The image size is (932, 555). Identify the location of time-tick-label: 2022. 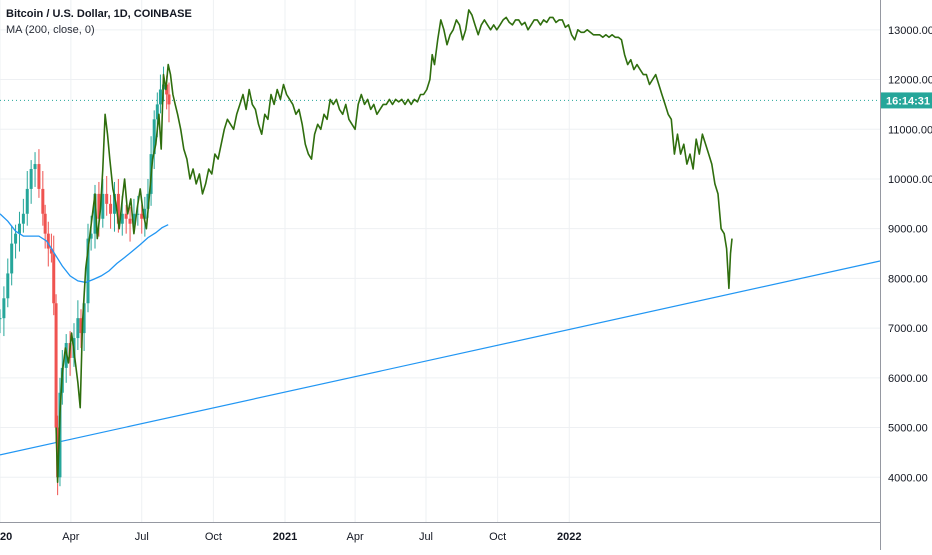
(569, 537).